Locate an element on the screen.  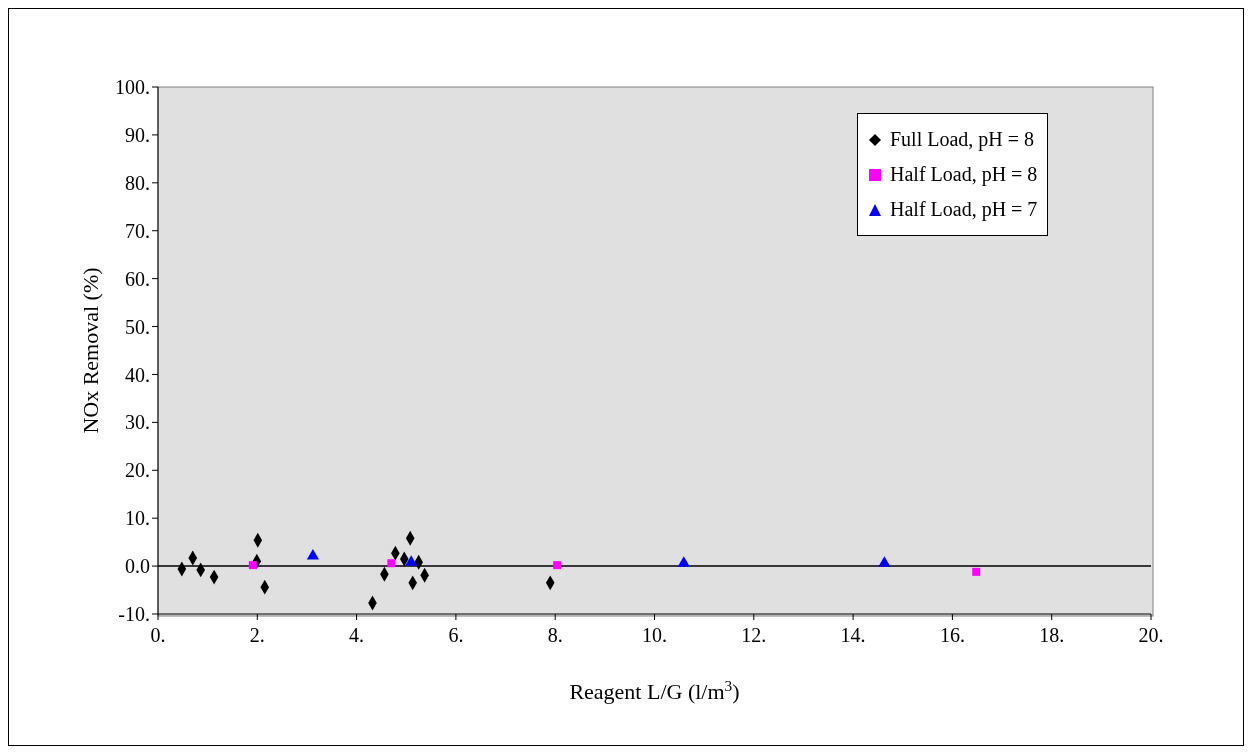
y-tick-label: 20. is located at coordinates (137, 470).